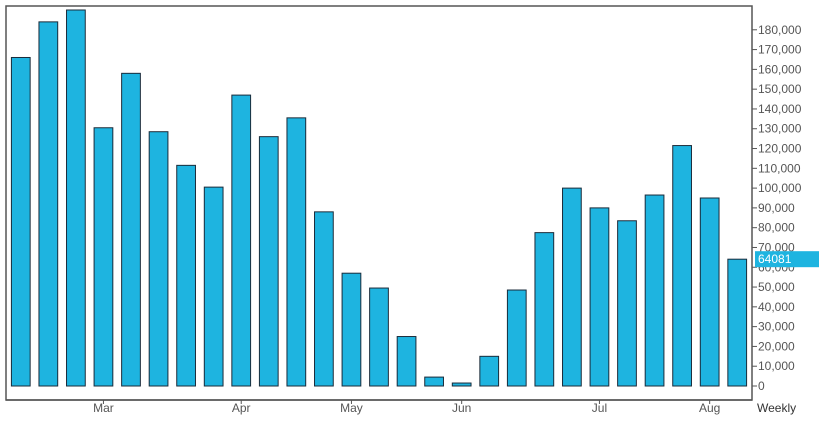 This screenshot has height=423, width=824. I want to click on y-tick-label-4: 40,000, so click(776, 307).